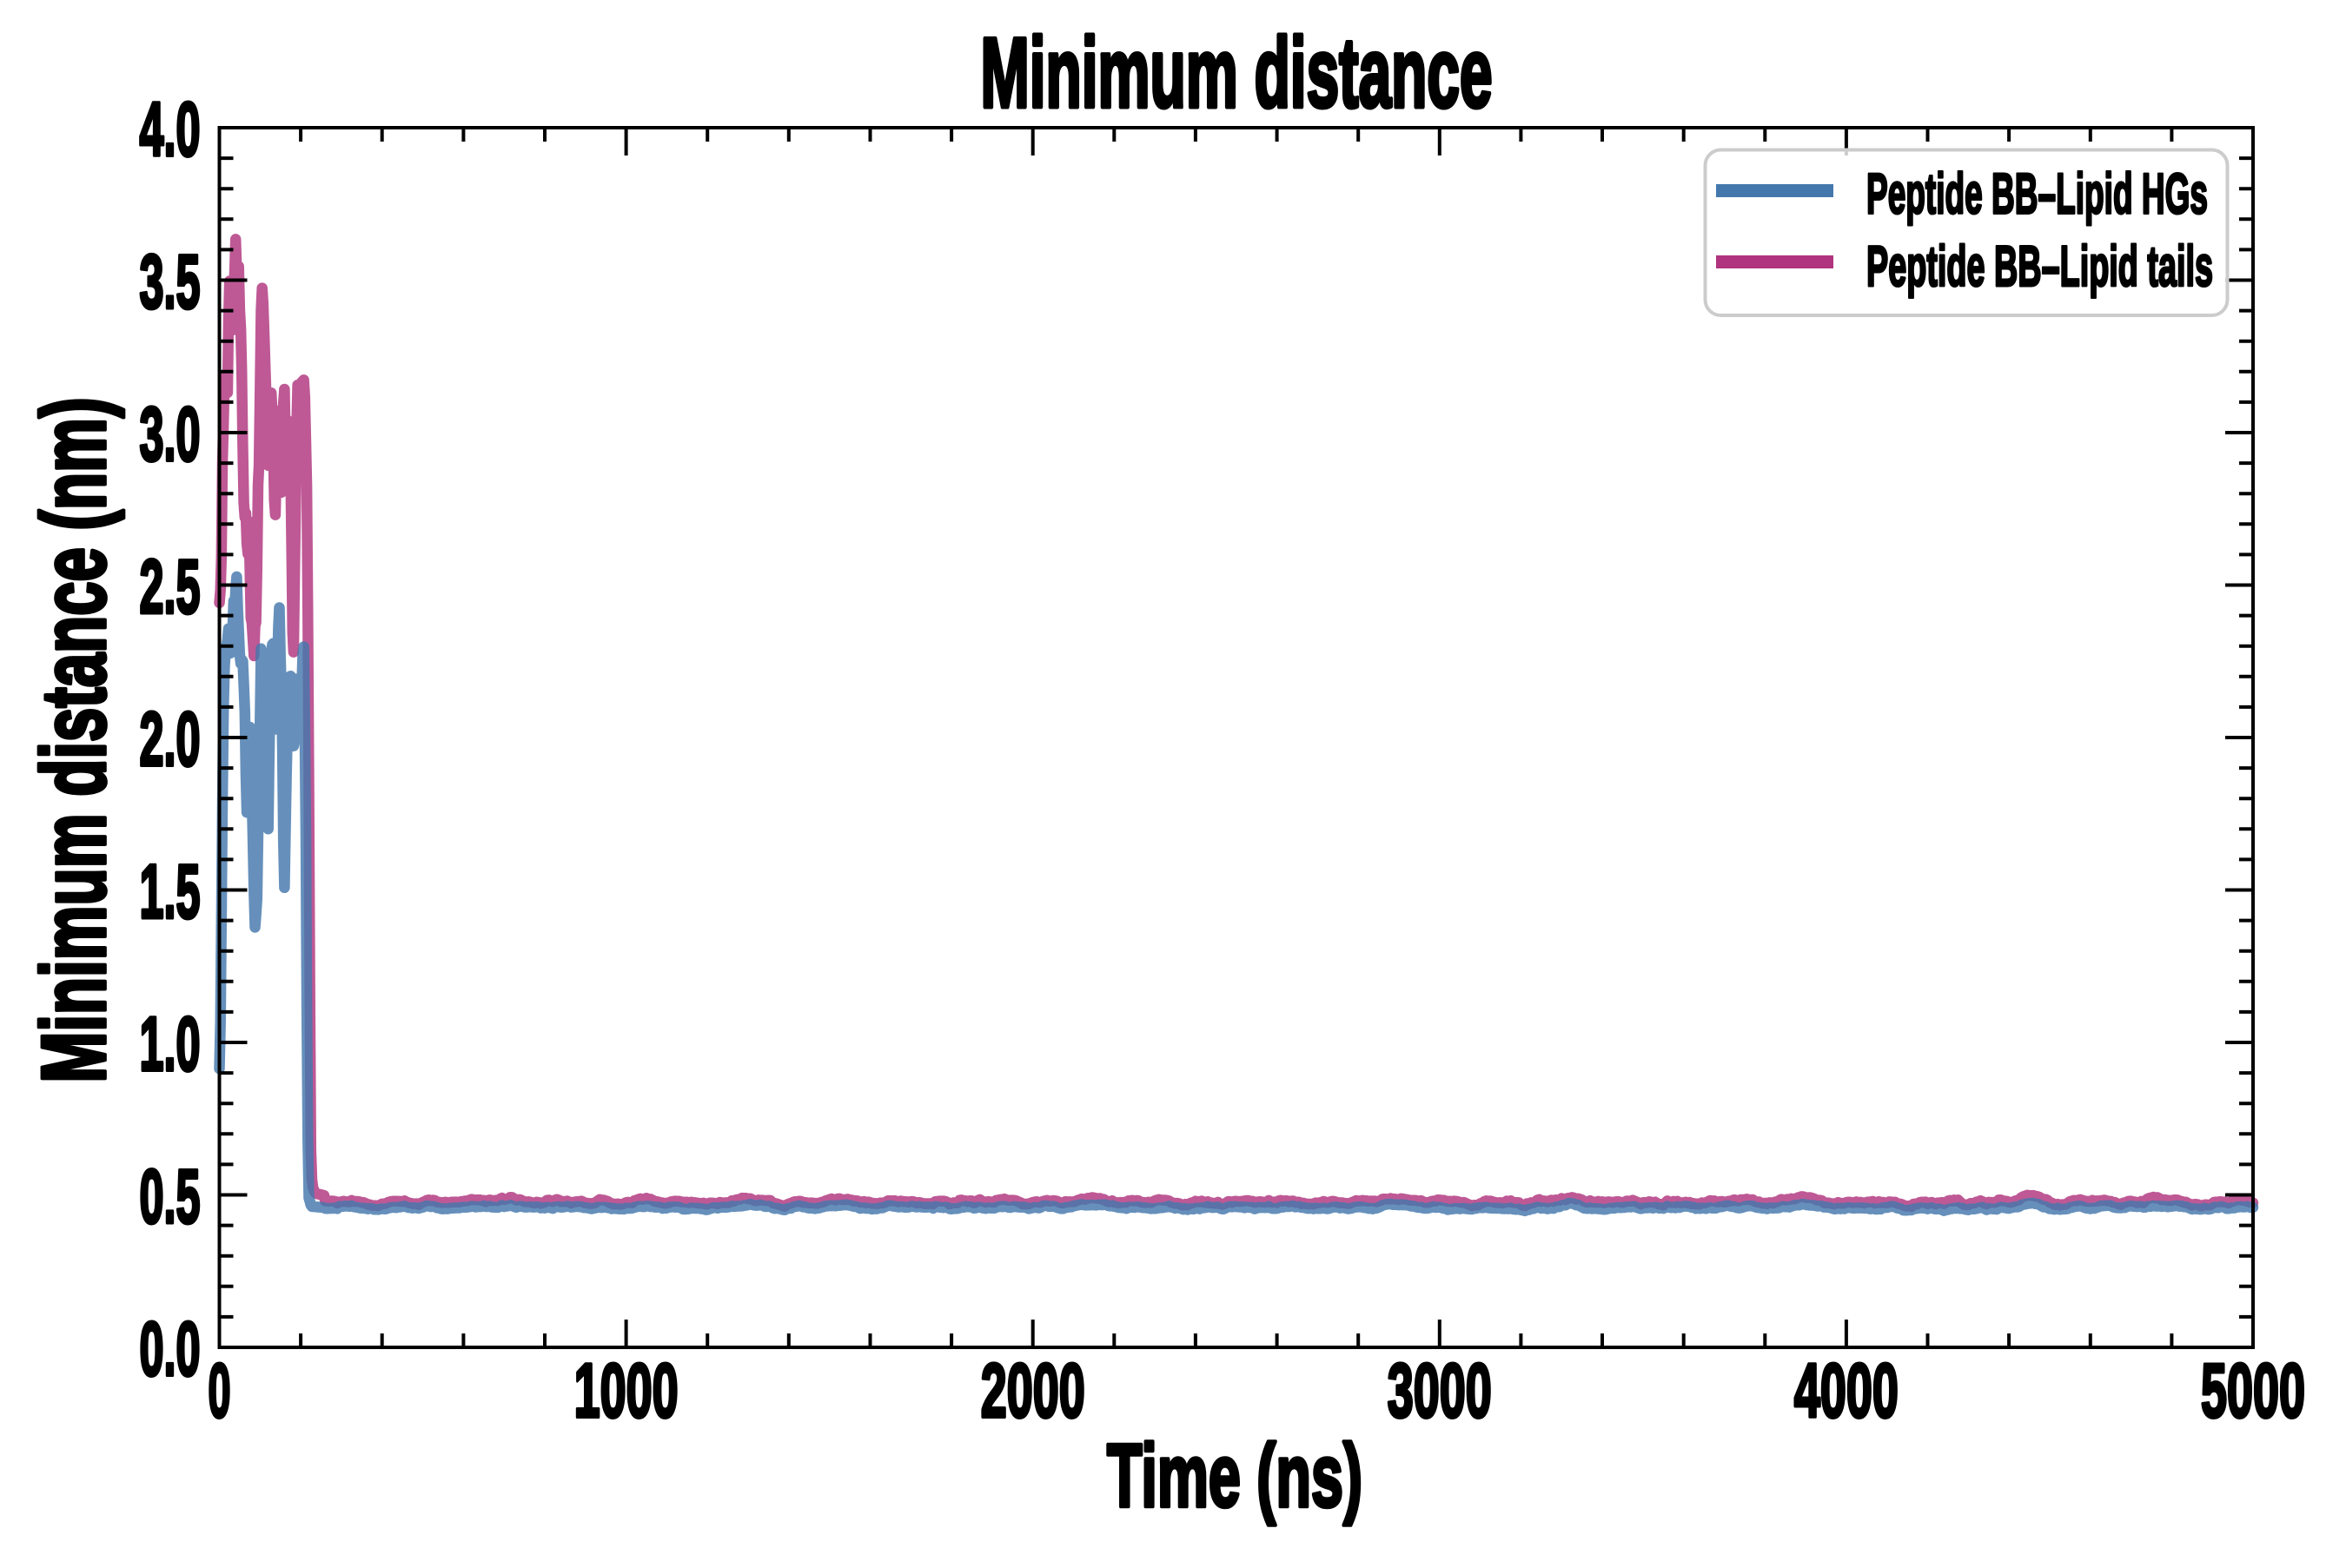  Describe the element at coordinates (2253, 1390) in the screenshot. I see `svg-text: 5000` at that location.